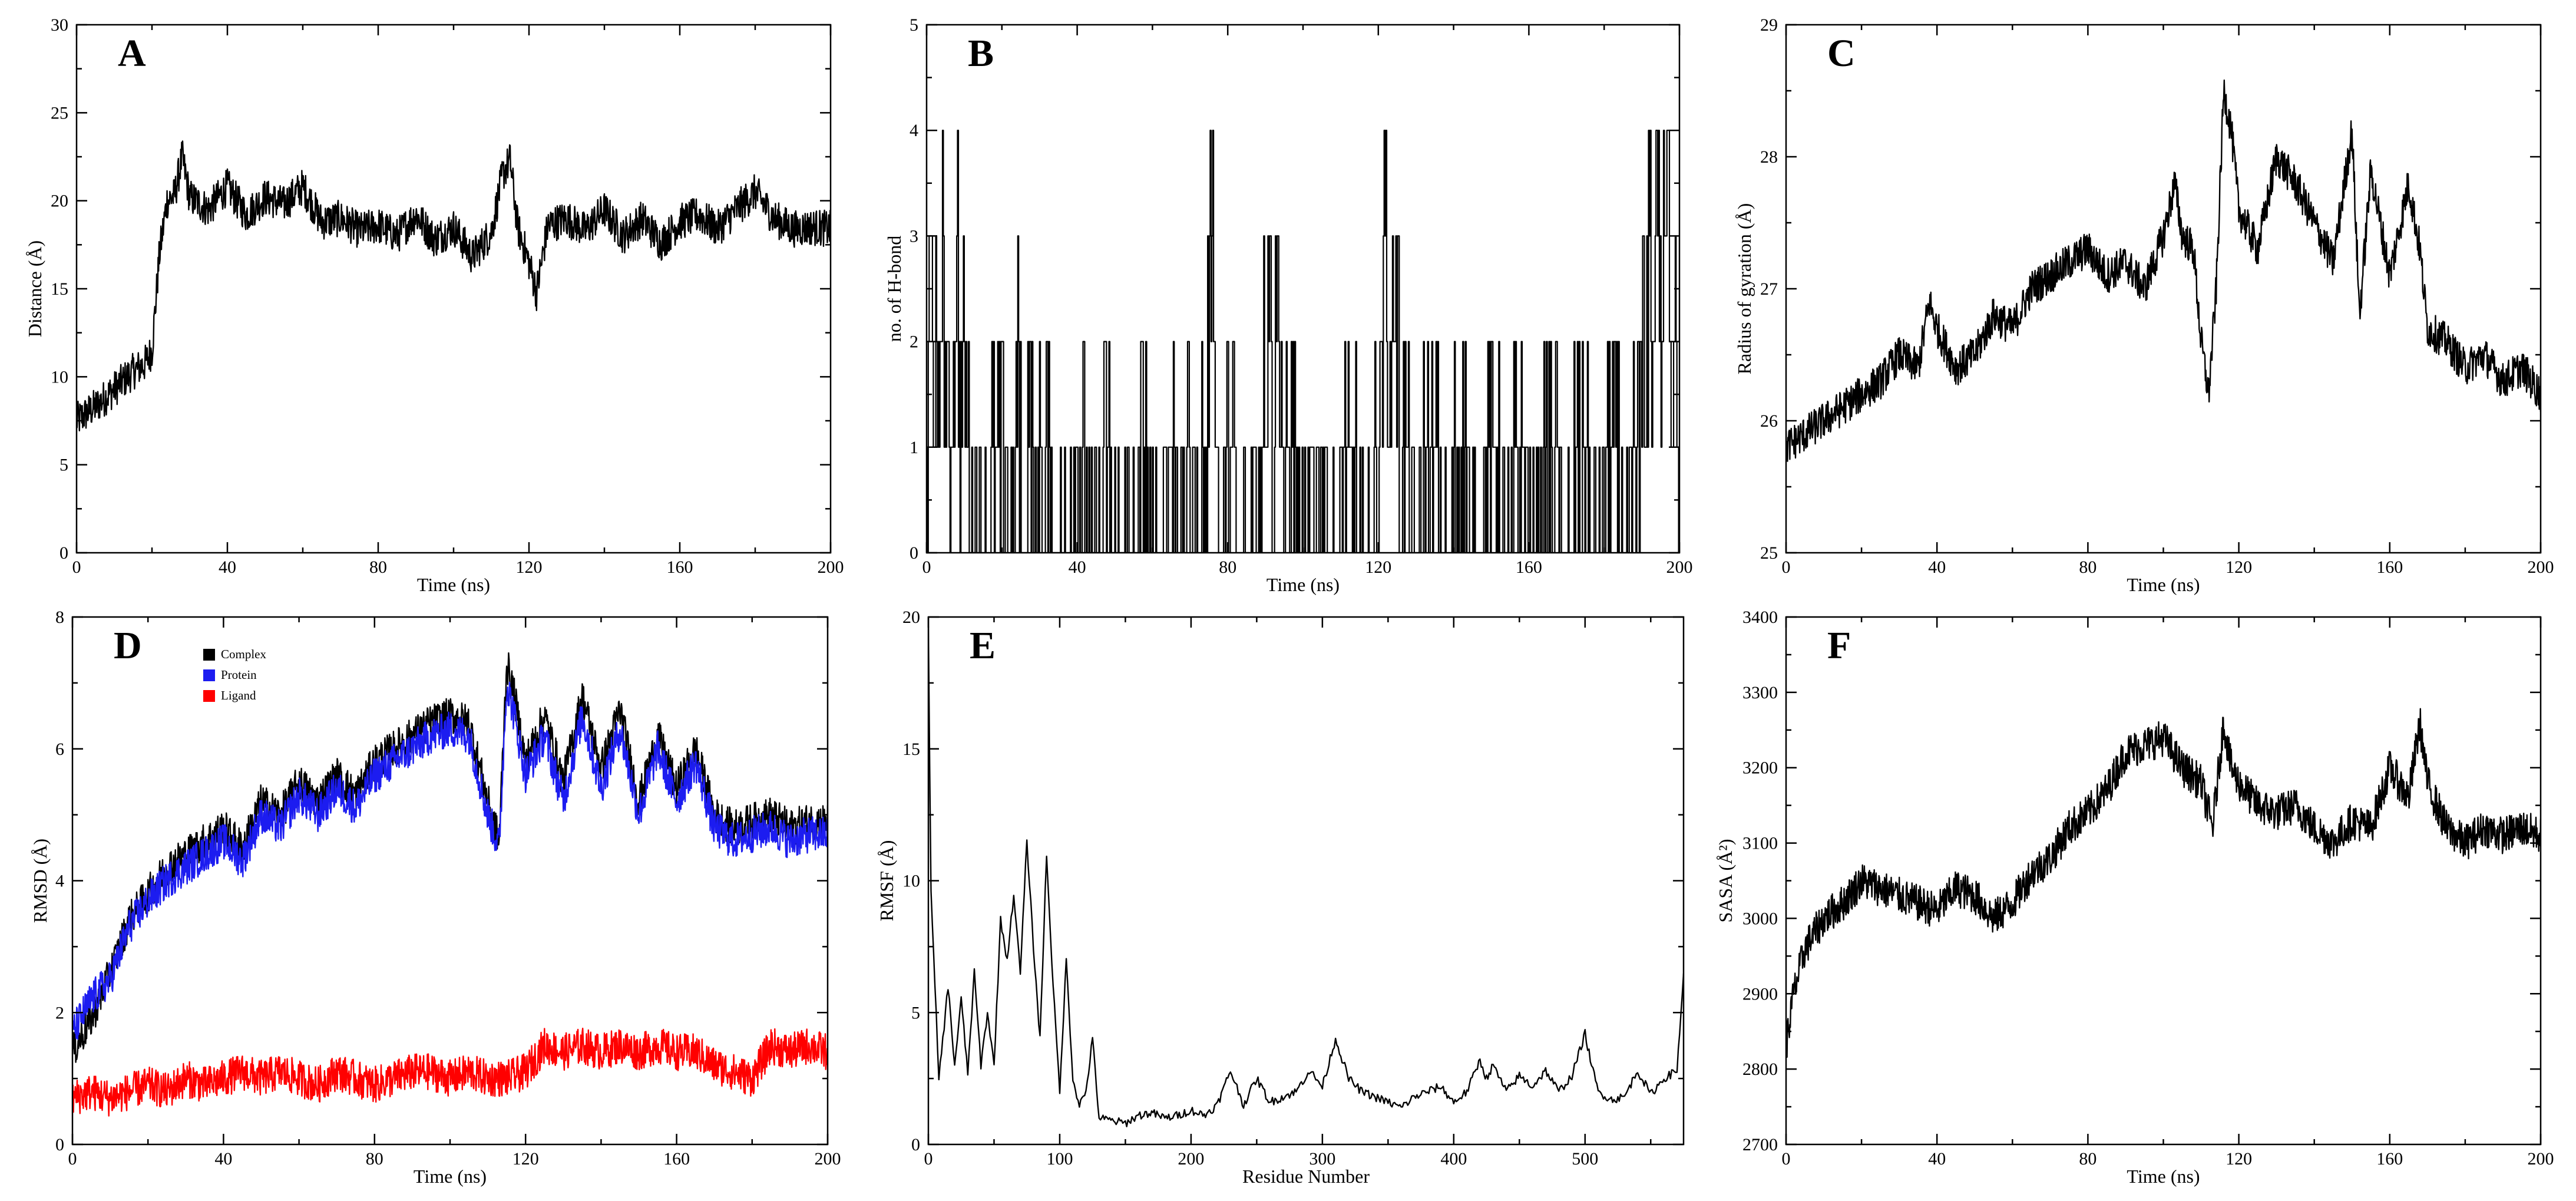  Describe the element at coordinates (59, 377) in the screenshot. I see `y-tick-label: 10` at that location.